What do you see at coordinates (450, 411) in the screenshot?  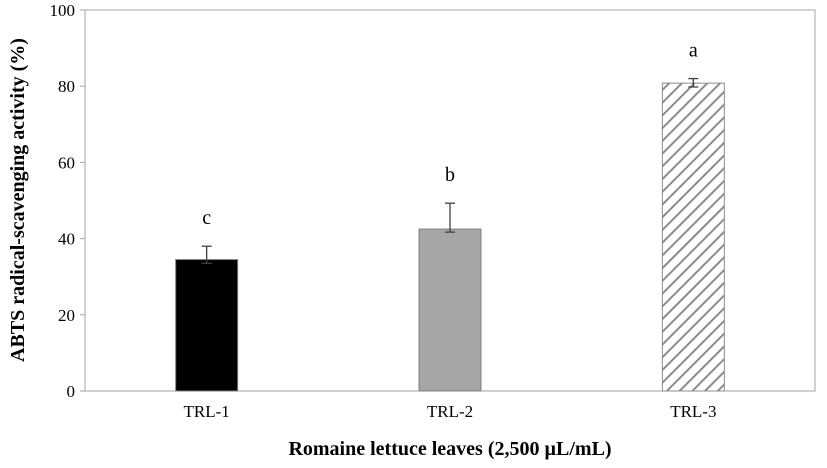 I see `x-tick-label: TRL-2` at bounding box center [450, 411].